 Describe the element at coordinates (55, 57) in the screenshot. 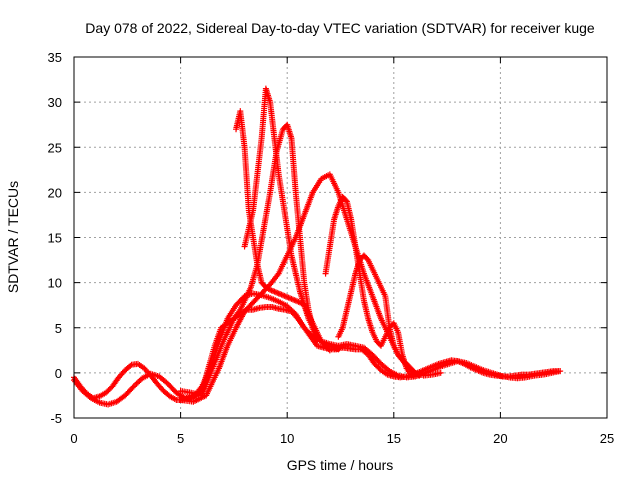

I see `y-tick-label: 35` at that location.